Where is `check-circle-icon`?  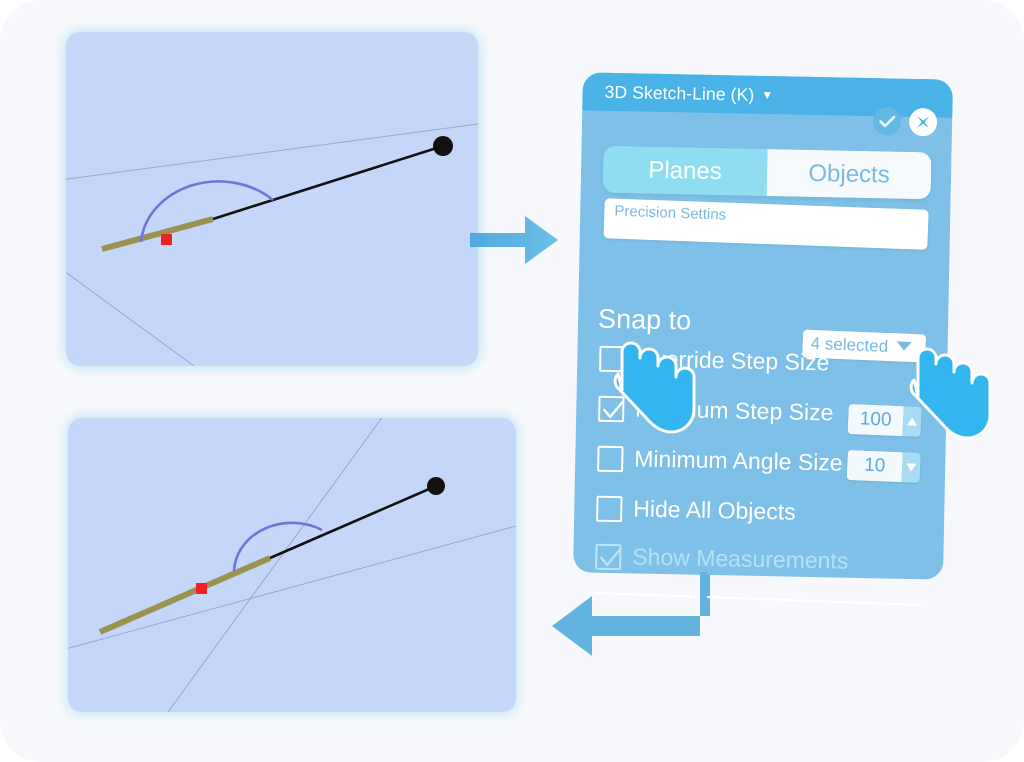 check-circle-icon is located at coordinates (887, 121).